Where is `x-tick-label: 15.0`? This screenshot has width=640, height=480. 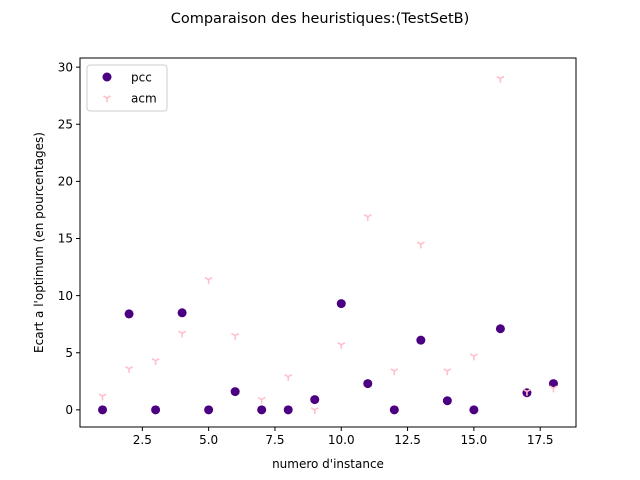 x-tick-label: 15.0 is located at coordinates (474, 440).